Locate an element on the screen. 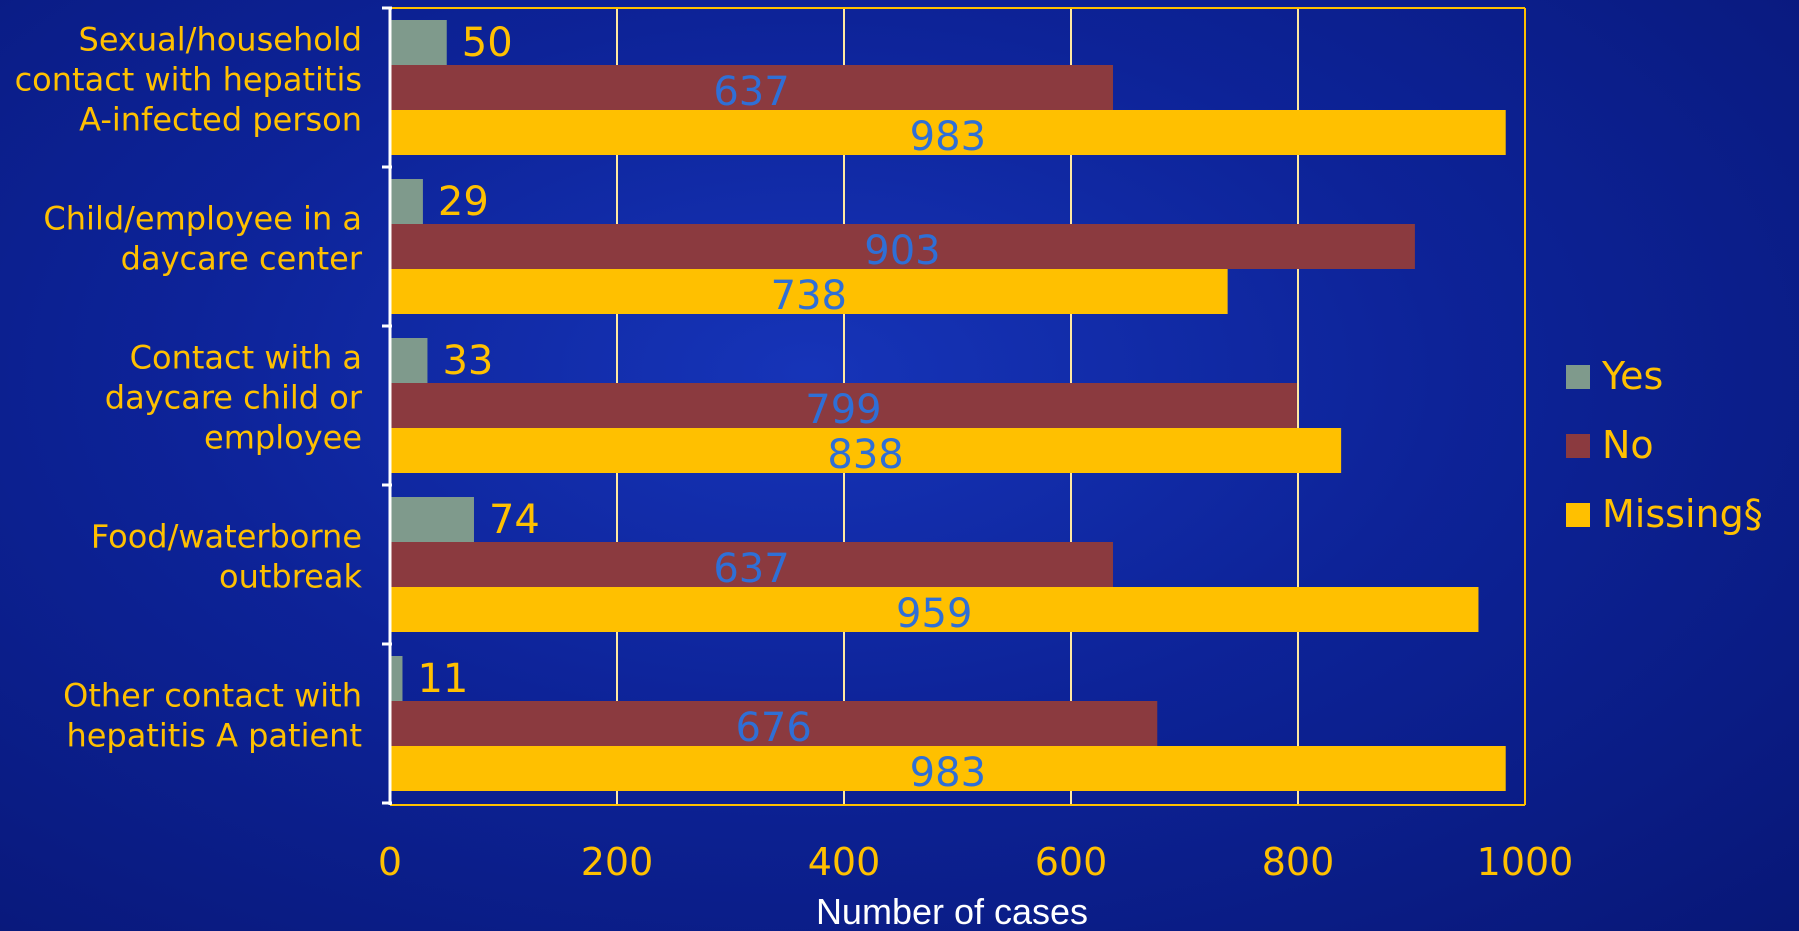 Image resolution: width=1799 pixels, height=931 pixels. category-label-line: Sexual/household is located at coordinates (221, 40).